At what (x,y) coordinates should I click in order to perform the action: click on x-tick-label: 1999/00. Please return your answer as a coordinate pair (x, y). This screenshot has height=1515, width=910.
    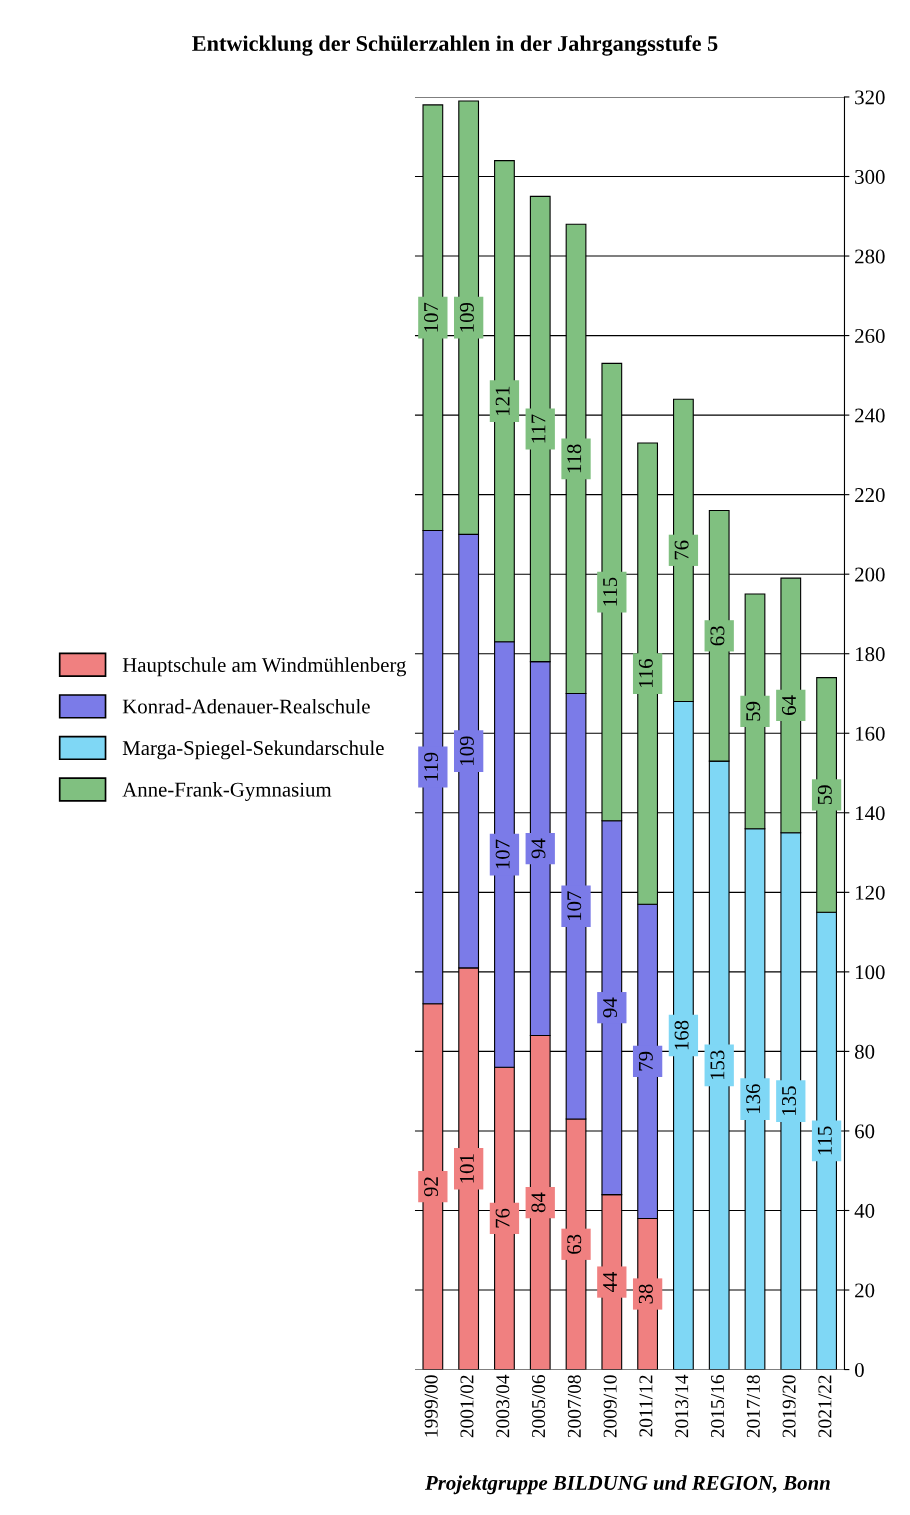
    Looking at the image, I should click on (431, 1406).